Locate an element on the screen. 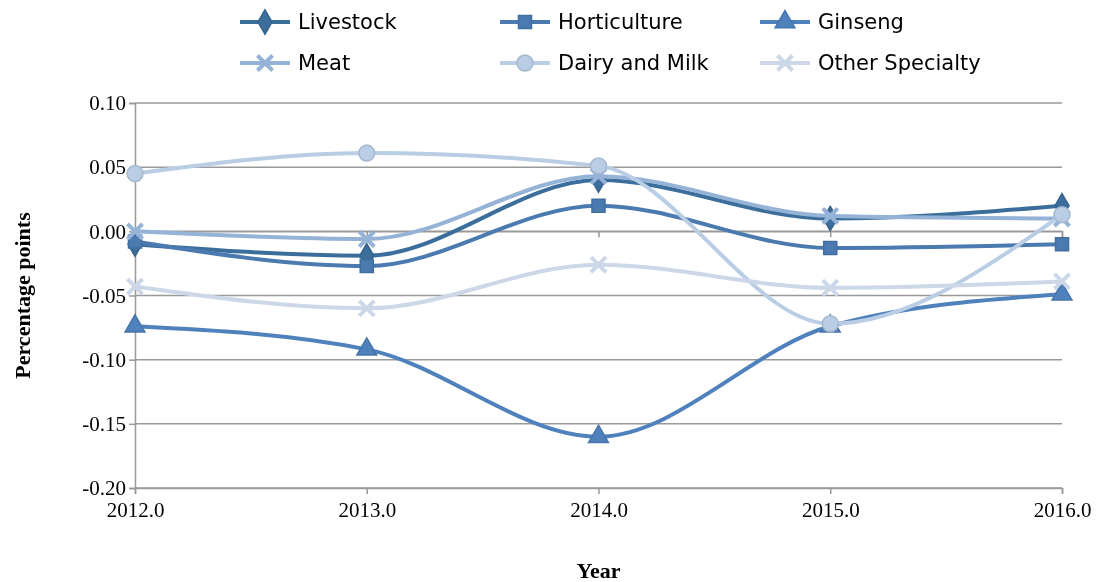 This screenshot has height=582, width=1102. y-tick-label: -0.15 is located at coordinates (104, 424).